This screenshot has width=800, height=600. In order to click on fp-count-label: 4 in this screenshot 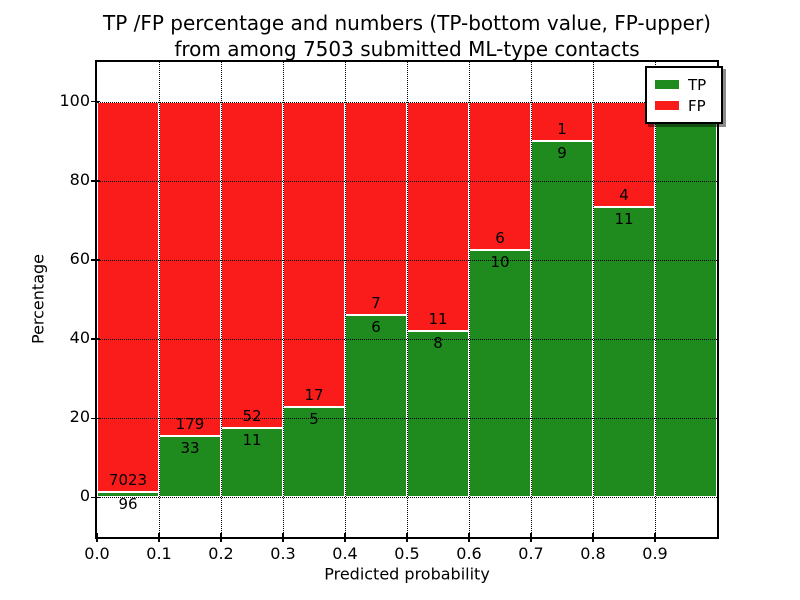, I will do `click(624, 195)`.